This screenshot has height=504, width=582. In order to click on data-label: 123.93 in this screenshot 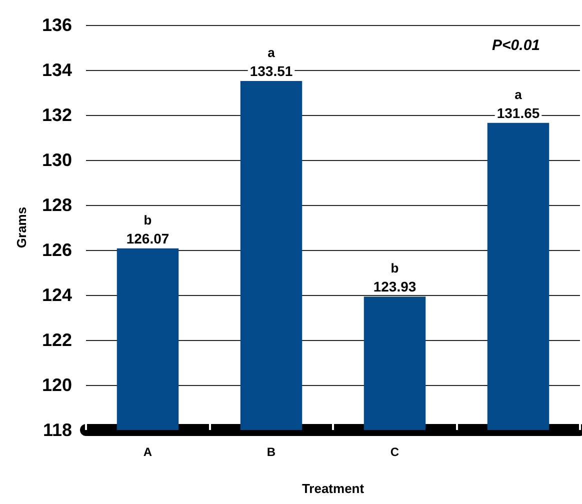, I will do `click(394, 286)`.